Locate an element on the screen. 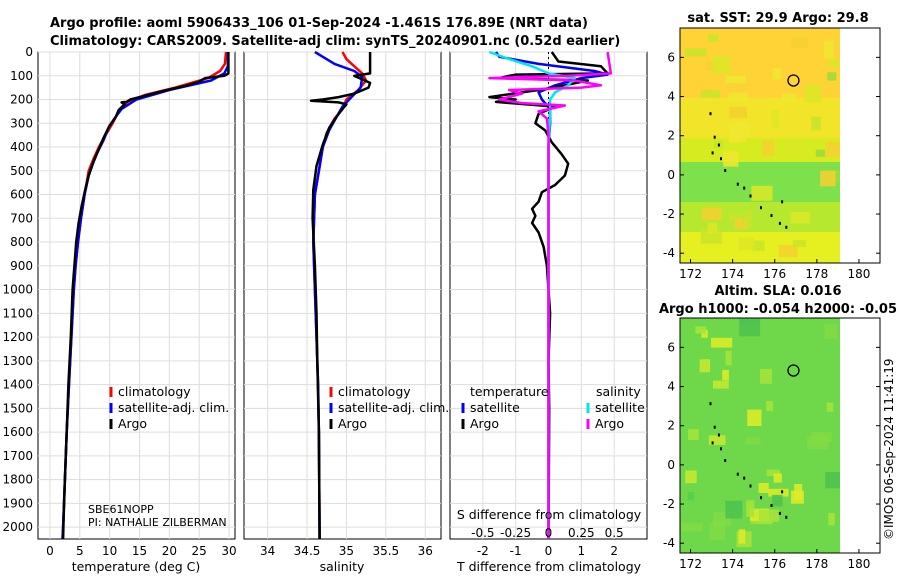 Image resolution: width=900 pixels, height=580 pixels. y-tick-label: 1000 is located at coordinates (17, 290).